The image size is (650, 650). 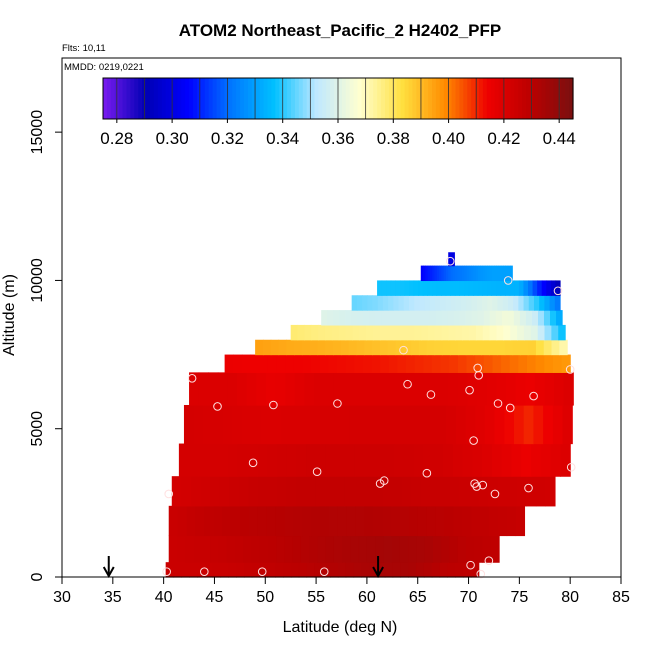 What do you see at coordinates (341, 591) in the screenshot?
I see `x-axis: 30 35 40 45 50 55 60 65 70 75 80 85` at bounding box center [341, 591].